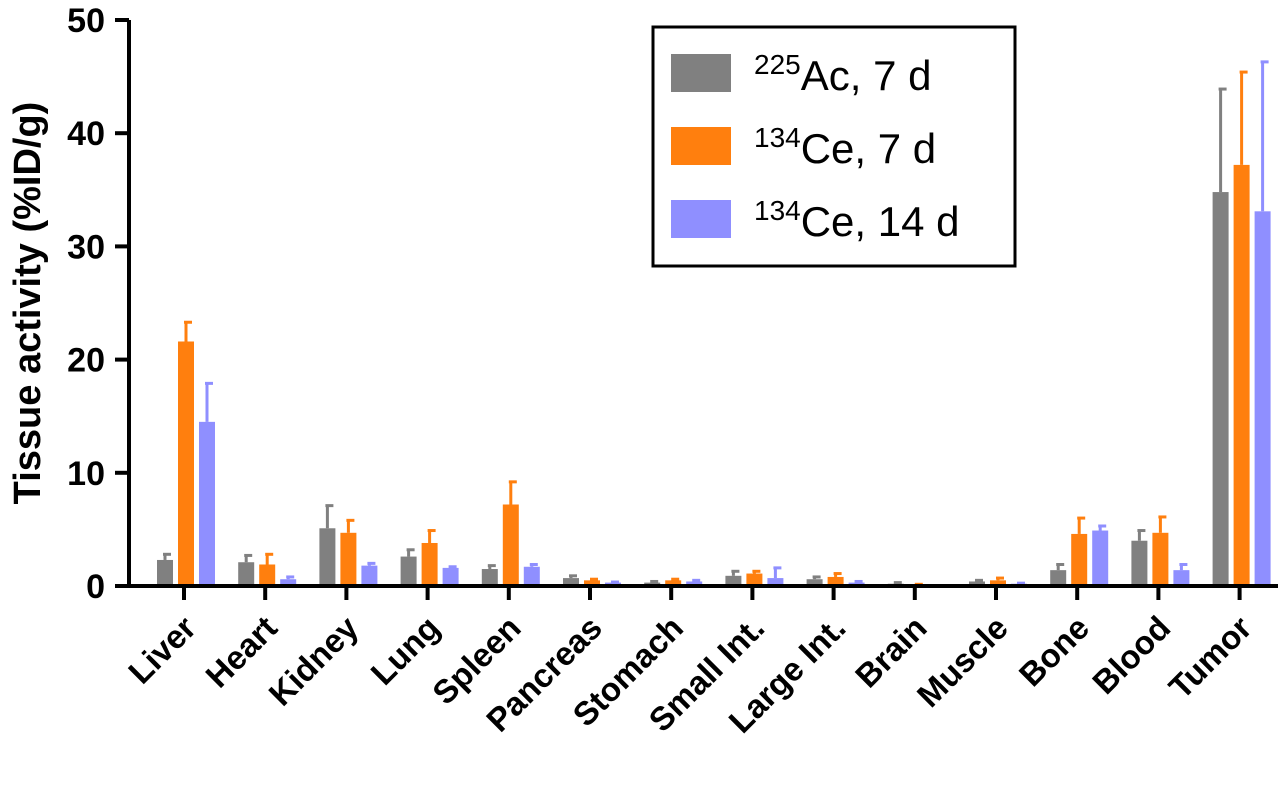  What do you see at coordinates (777, 64) in the screenshot?
I see `legend-label-superscript: 225` at bounding box center [777, 64].